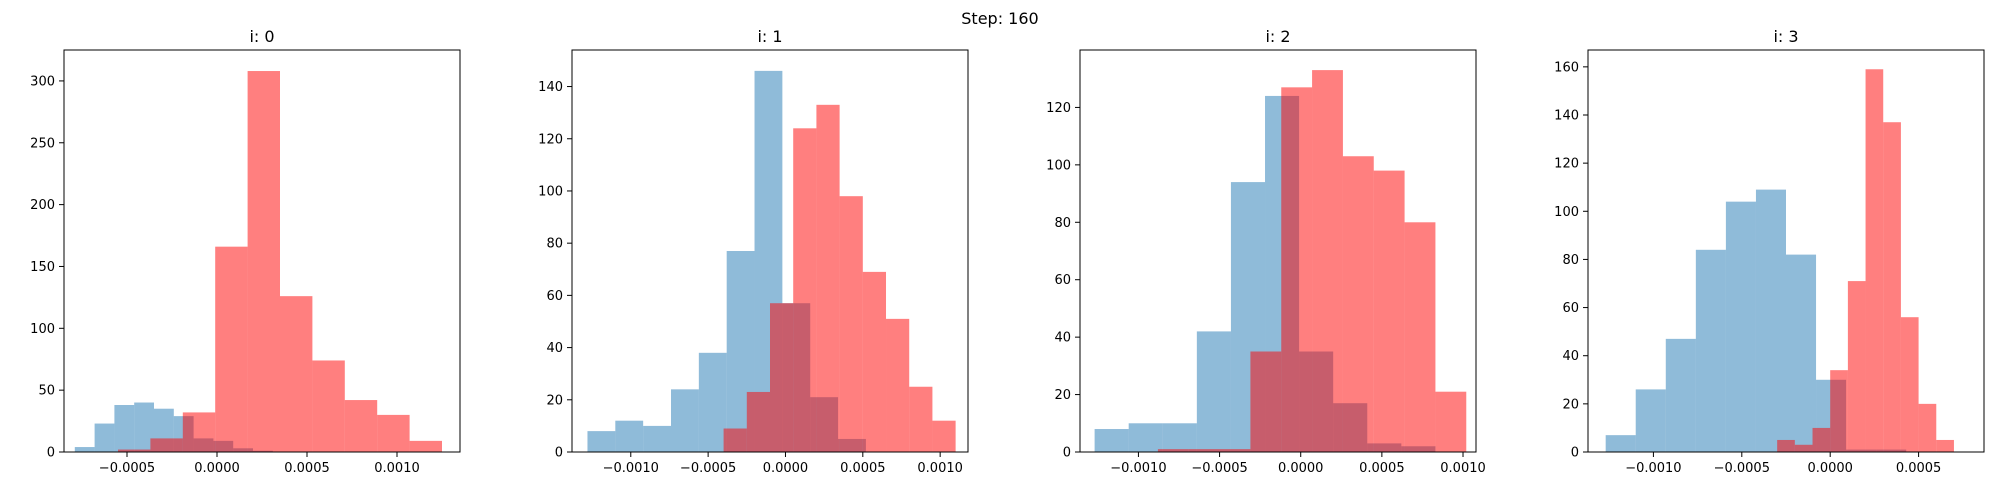 This screenshot has height=500, width=2000. I want to click on y-tick-label: 300, so click(42, 81).